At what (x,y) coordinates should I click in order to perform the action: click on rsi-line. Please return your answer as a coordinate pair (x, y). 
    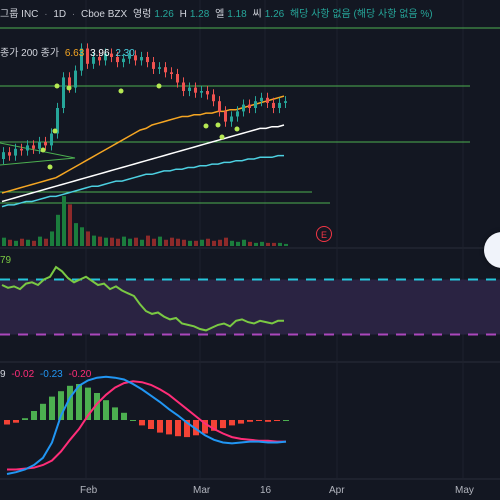
    Looking at the image, I should click on (142, 298).